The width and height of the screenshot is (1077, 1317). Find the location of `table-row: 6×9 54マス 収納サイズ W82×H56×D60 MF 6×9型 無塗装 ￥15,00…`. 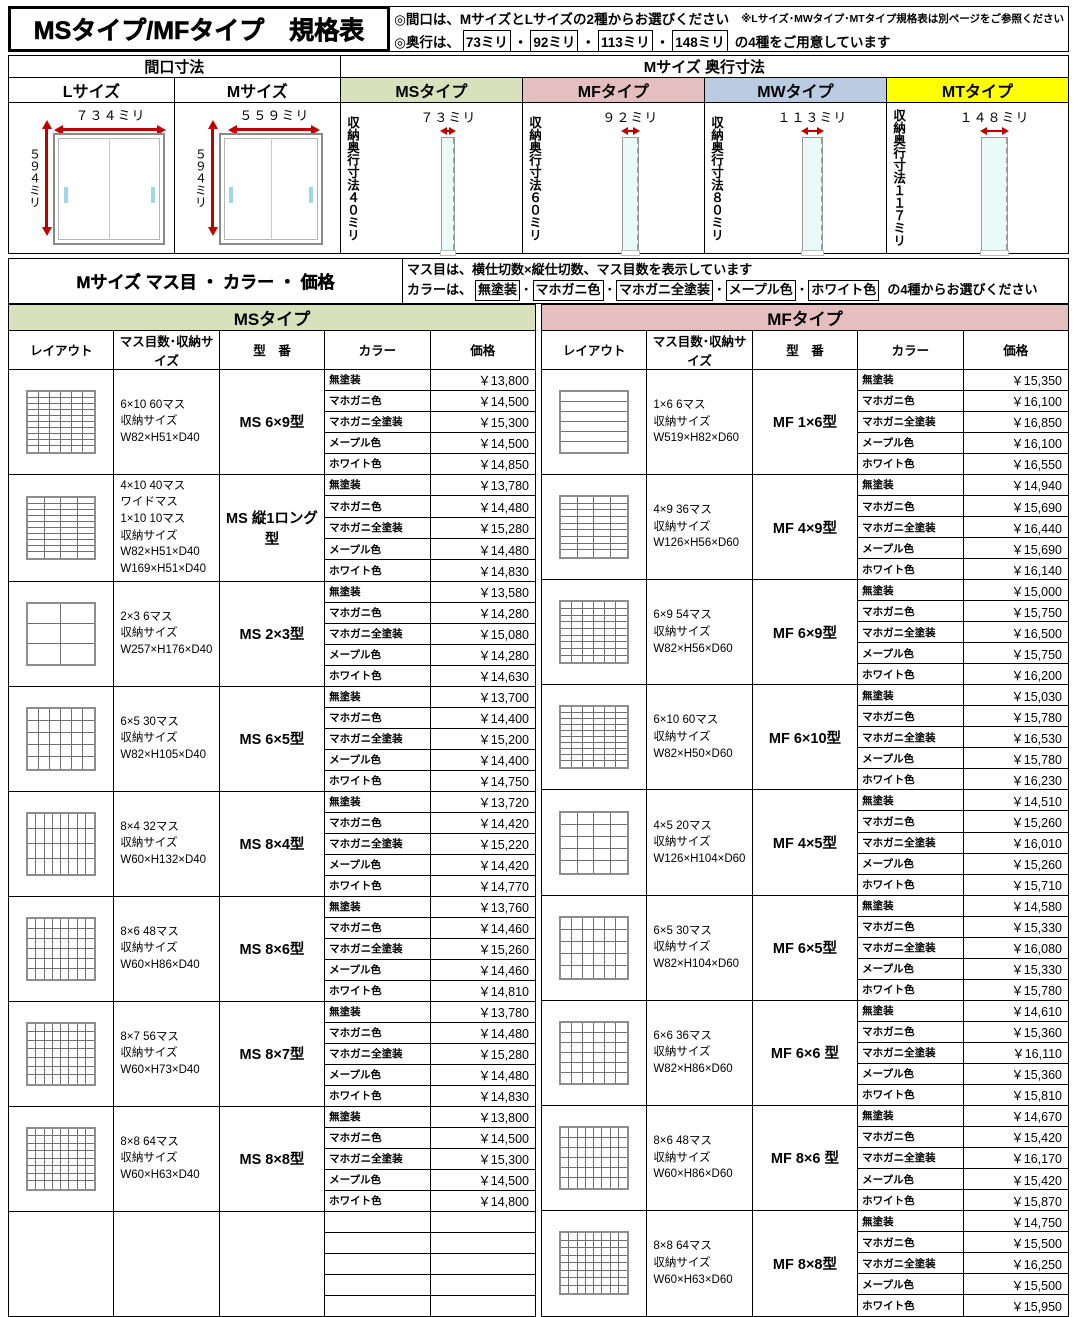

table-row: 6×9 54マス 収納サイズ W82×H56×D60 MF 6×9型 無塗装 ￥15,00… is located at coordinates (805, 632).